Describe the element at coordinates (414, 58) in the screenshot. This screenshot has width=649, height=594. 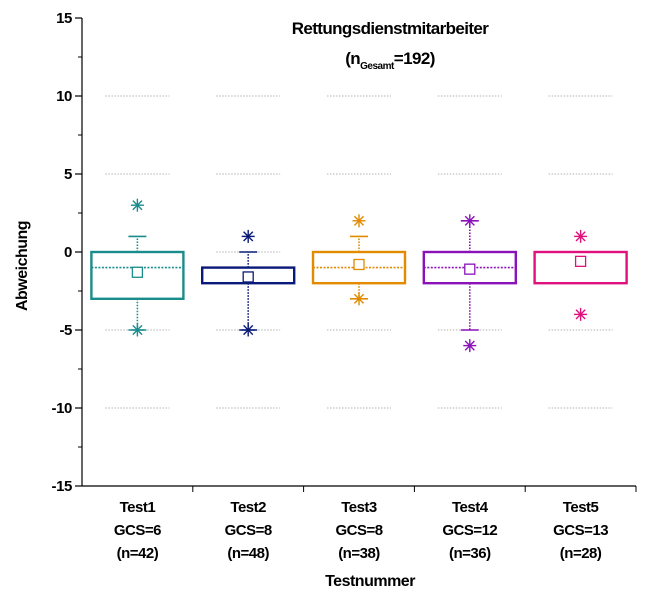
I see `subtitle-suffix: =192)` at that location.